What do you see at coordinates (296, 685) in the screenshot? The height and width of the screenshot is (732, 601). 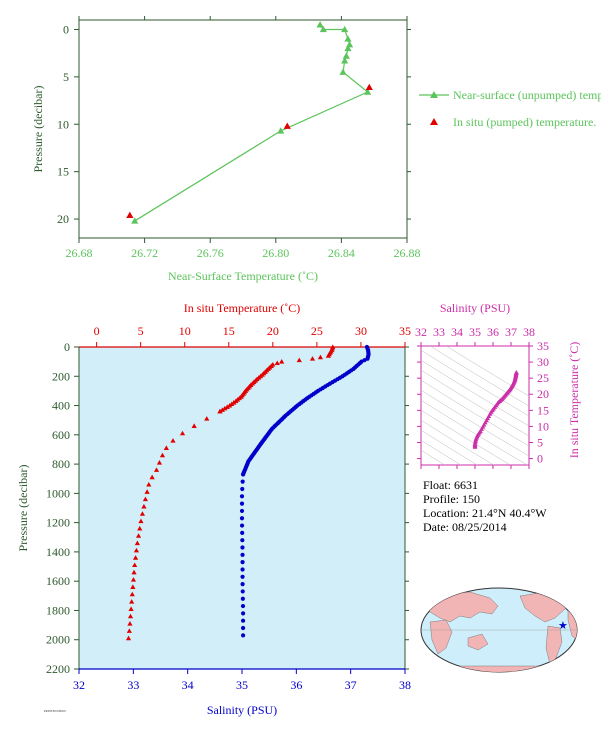 I see `salinity-tick-label: 36` at bounding box center [296, 685].